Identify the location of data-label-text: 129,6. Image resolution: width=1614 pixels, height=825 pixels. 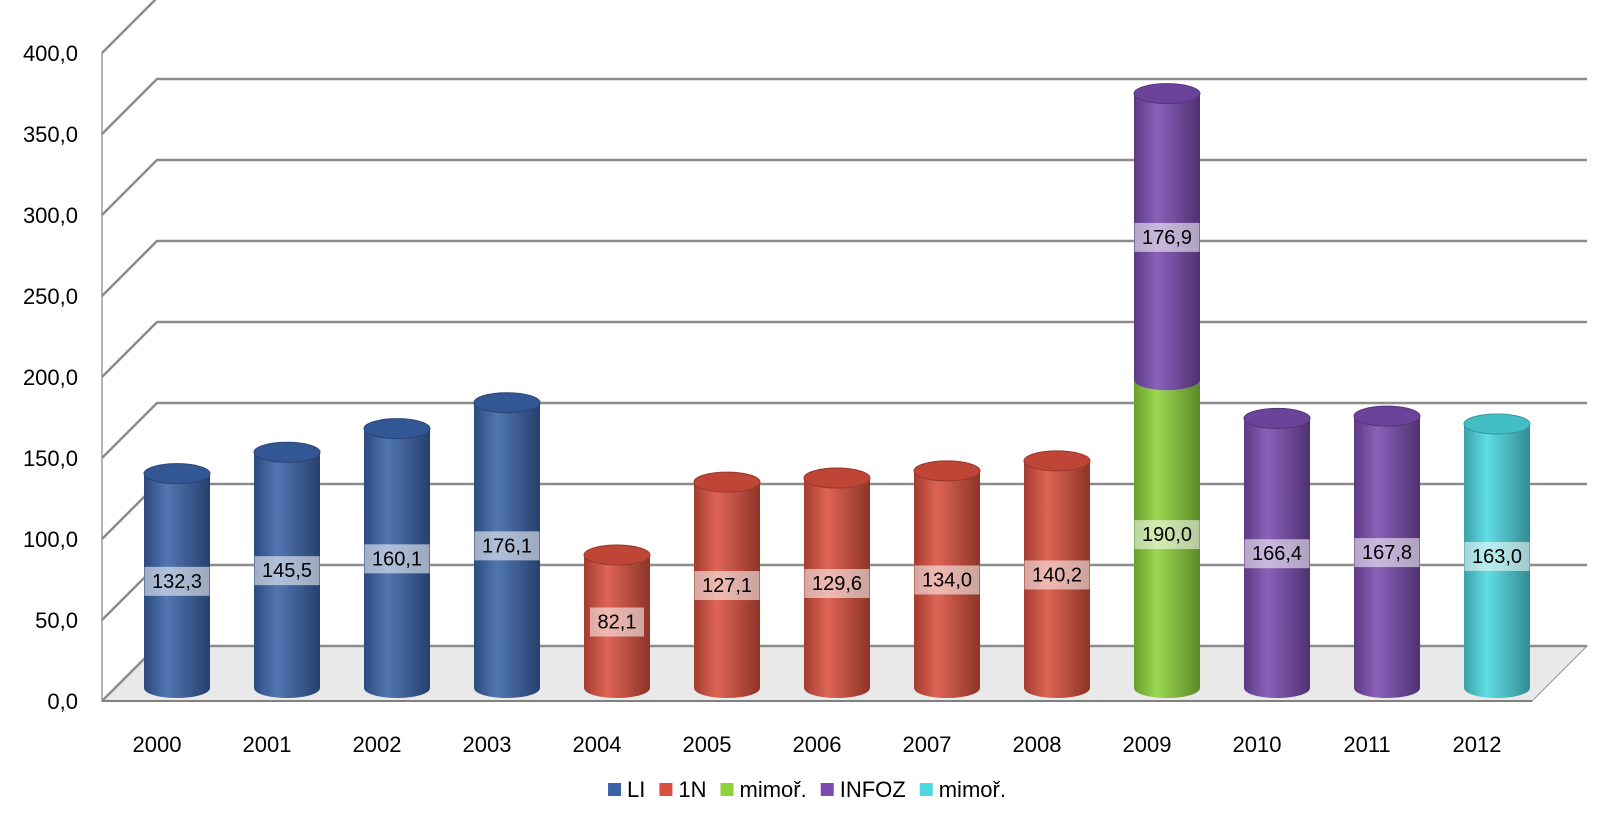
(837, 584).